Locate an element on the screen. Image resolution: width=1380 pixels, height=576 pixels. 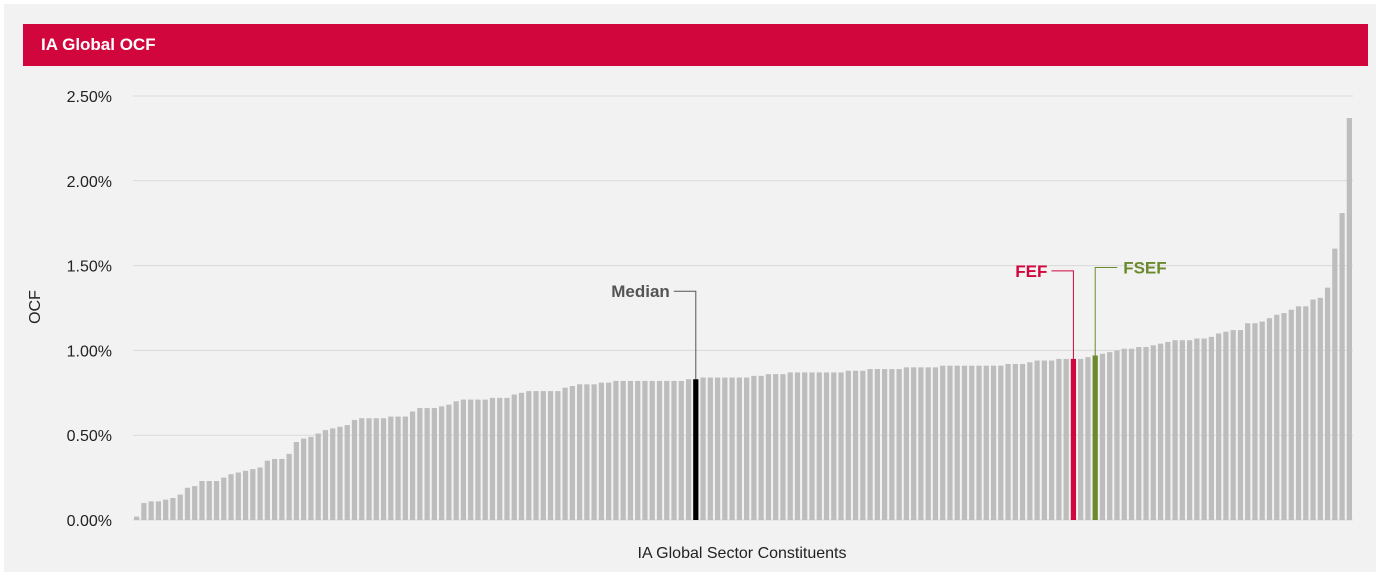
callout-label-fef: FEF is located at coordinates (1031, 271).